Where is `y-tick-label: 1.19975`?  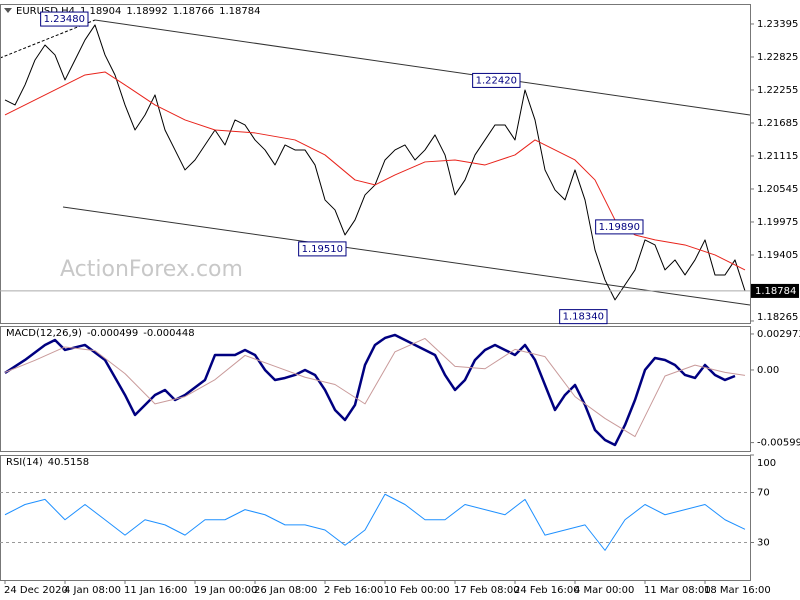 y-tick-label: 1.19975 is located at coordinates (777, 222).